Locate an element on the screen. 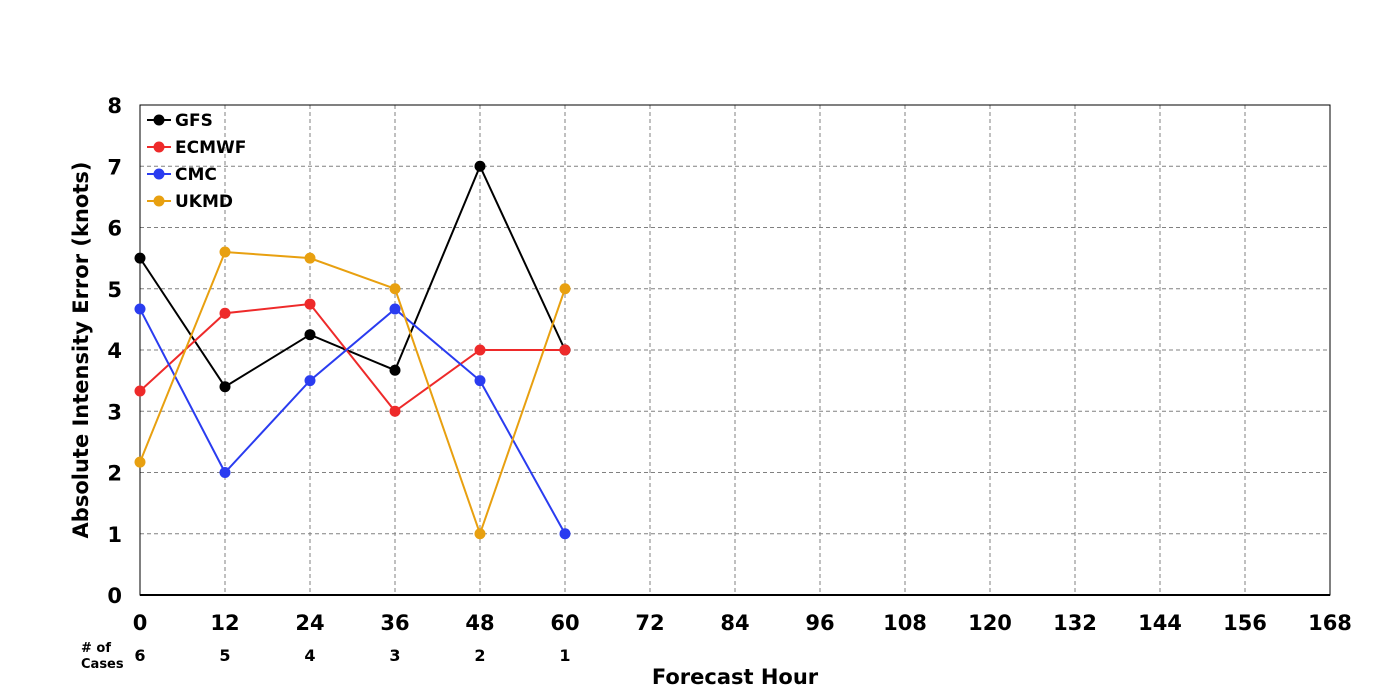  y-tick-label: 4 is located at coordinates (114, 351).